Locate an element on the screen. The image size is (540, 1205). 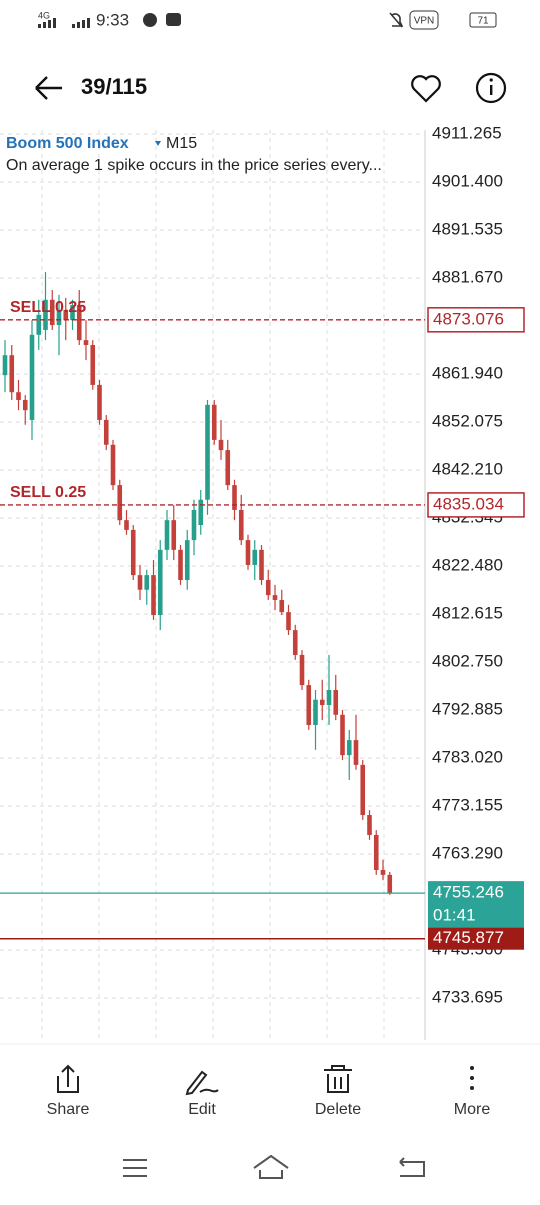
y-tick-label: 4891.535 is located at coordinates (467, 228).